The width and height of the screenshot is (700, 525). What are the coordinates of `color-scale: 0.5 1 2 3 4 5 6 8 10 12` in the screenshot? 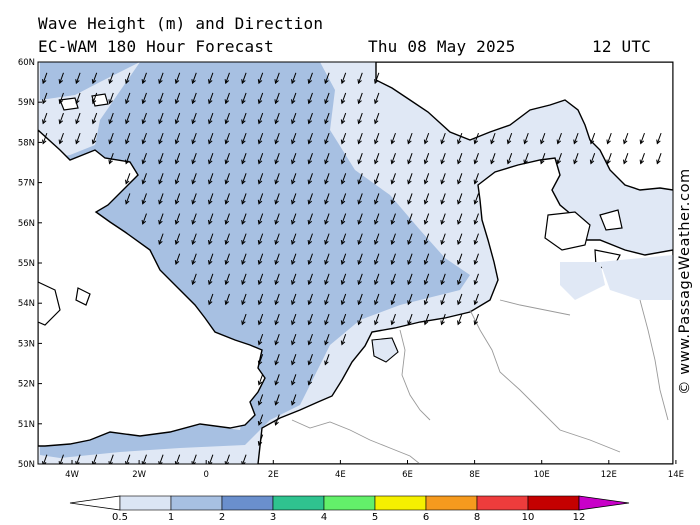 It's located at (349, 509).